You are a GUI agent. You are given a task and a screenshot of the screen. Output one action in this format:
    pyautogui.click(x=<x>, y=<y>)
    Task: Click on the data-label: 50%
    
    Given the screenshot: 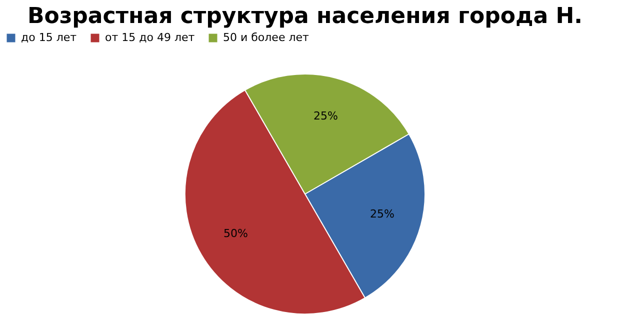 What is the action you would take?
    pyautogui.click(x=235, y=233)
    